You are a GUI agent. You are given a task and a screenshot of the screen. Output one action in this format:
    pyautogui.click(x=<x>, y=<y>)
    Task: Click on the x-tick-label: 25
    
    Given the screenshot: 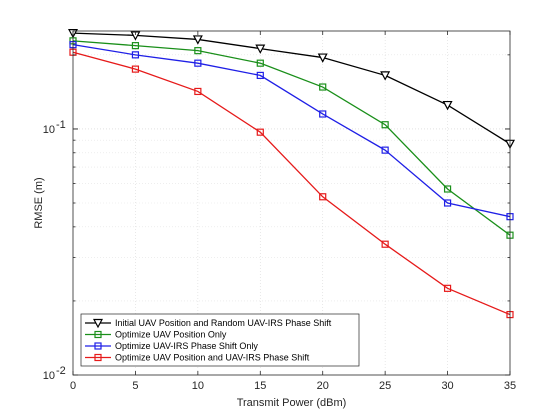 What is the action you would take?
    pyautogui.click(x=385, y=386)
    